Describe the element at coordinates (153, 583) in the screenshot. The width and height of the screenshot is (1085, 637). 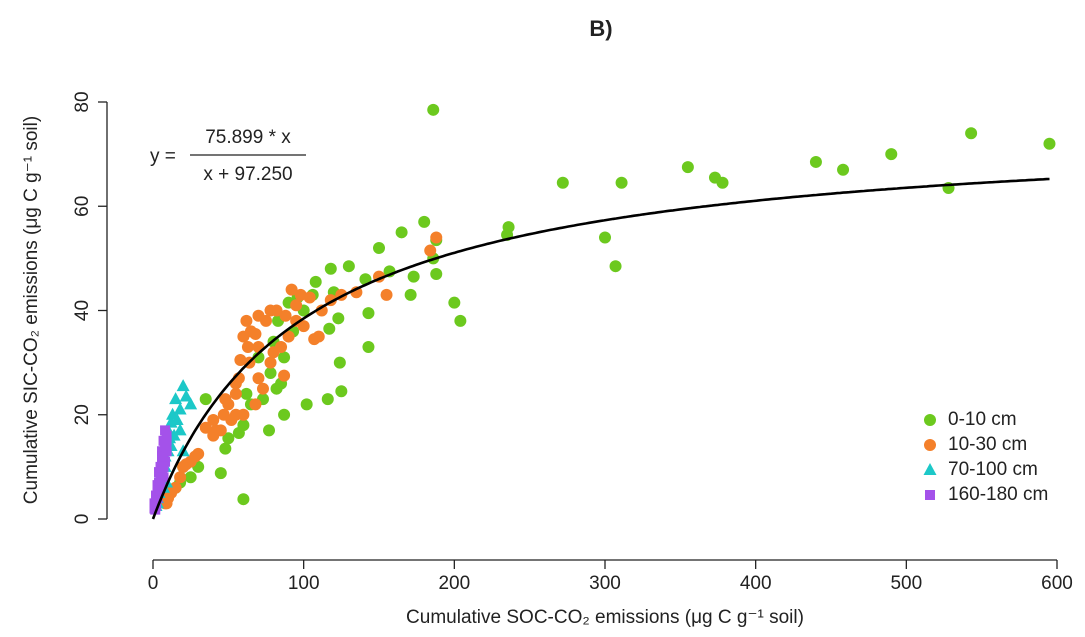
I see `x-tick-label: 0` at that location.